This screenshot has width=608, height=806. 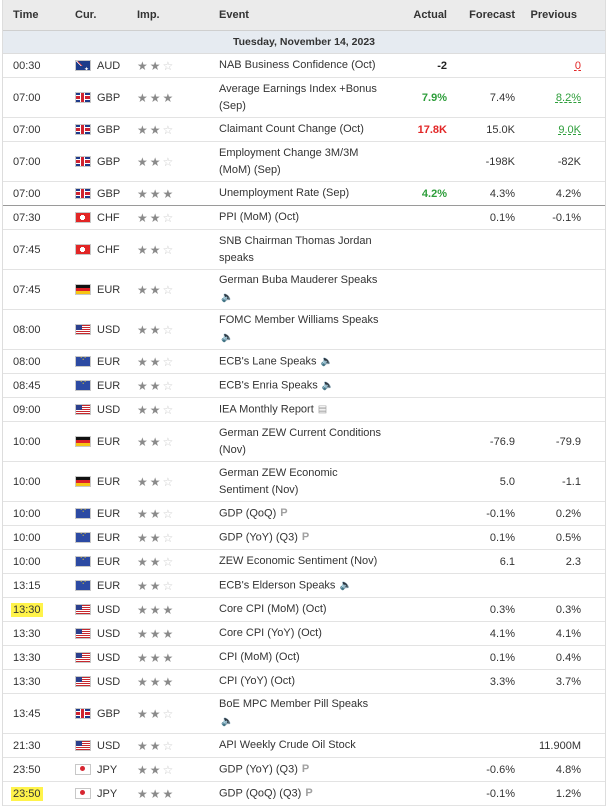 What do you see at coordinates (287, 745) in the screenshot?
I see `event-link: API Weekly Crude Oil Stock` at bounding box center [287, 745].